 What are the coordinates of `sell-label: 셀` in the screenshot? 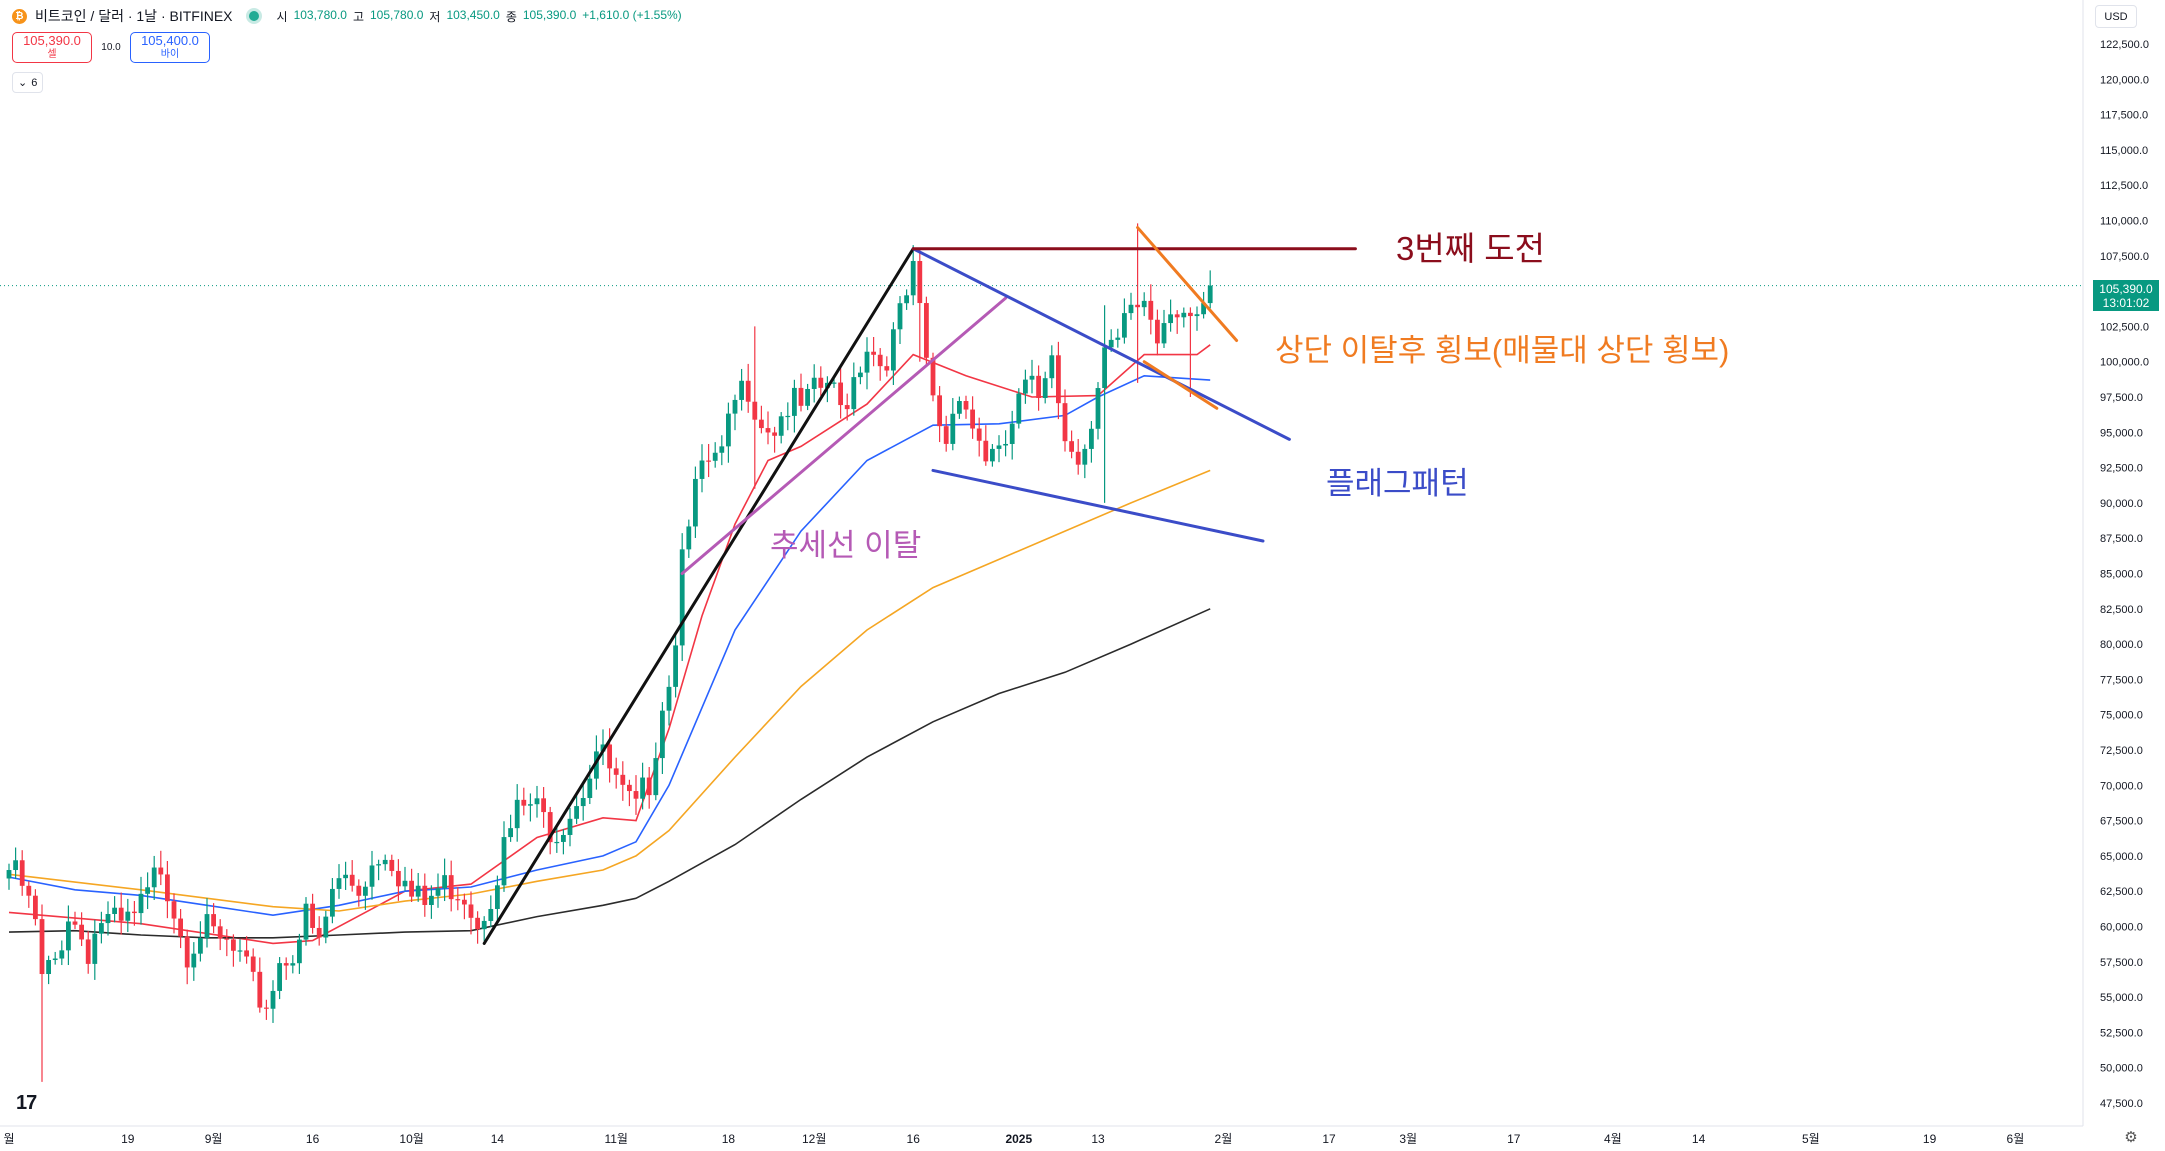 It's located at (52, 54).